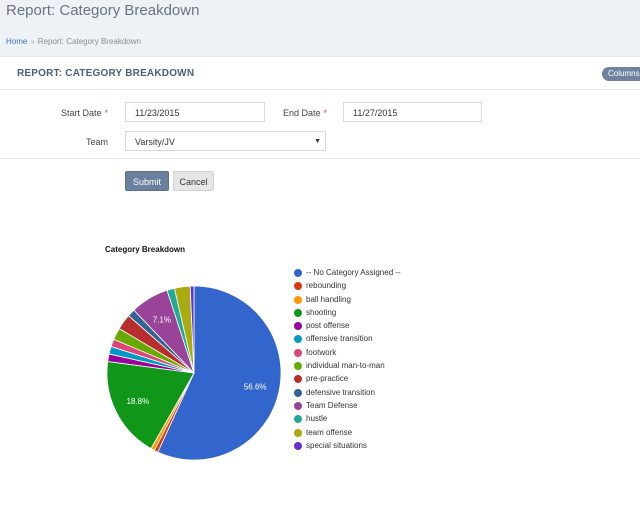 Image resolution: width=640 pixels, height=521 pixels. What do you see at coordinates (354, 313) in the screenshot?
I see `legend-item: shooting` at bounding box center [354, 313].